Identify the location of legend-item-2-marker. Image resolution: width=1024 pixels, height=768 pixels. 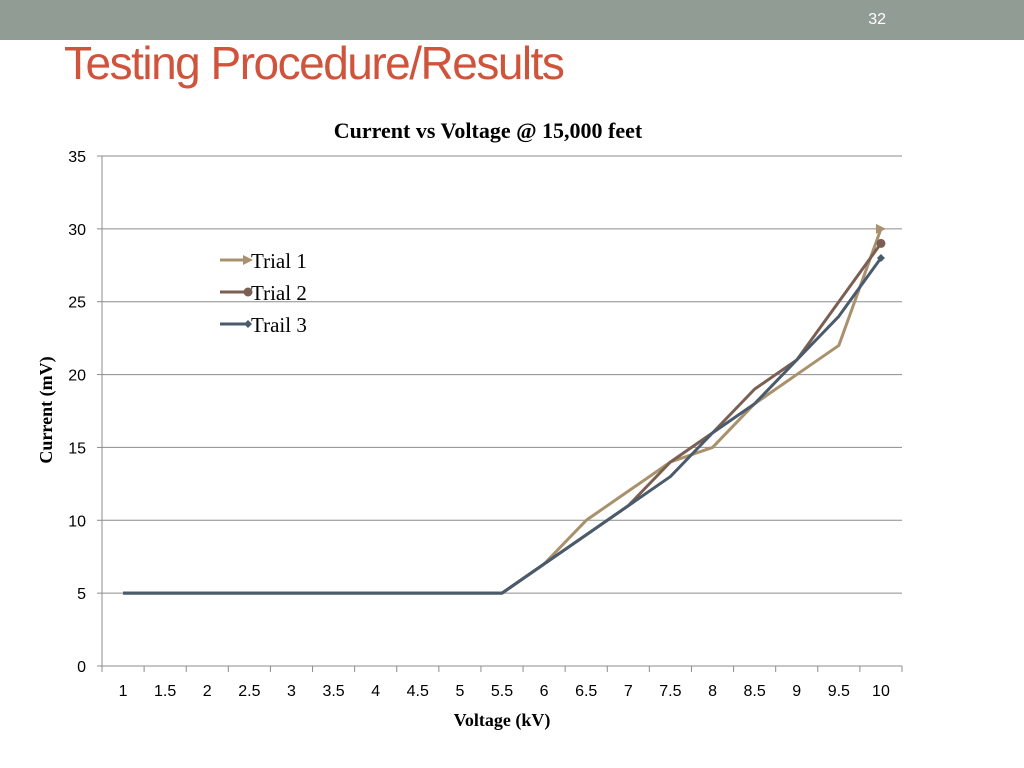
(248, 292).